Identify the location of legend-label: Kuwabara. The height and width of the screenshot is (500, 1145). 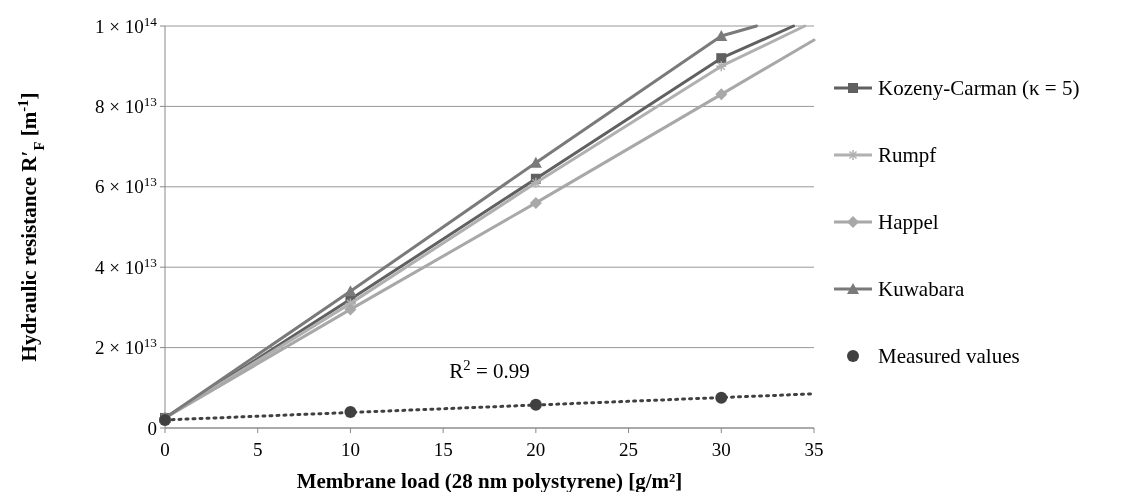
(921, 289).